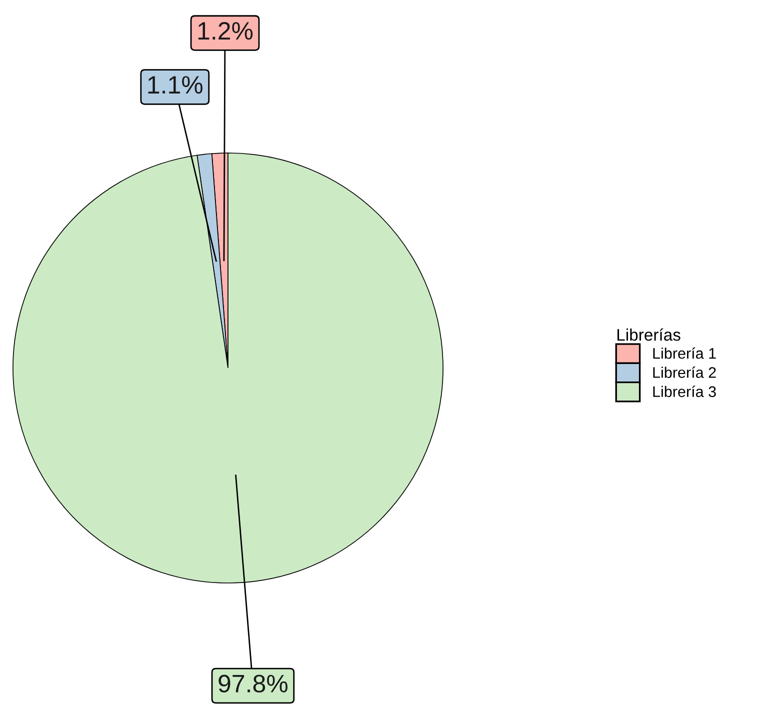  What do you see at coordinates (175, 85) in the screenshot?
I see `data-label: 1.1%` at bounding box center [175, 85].